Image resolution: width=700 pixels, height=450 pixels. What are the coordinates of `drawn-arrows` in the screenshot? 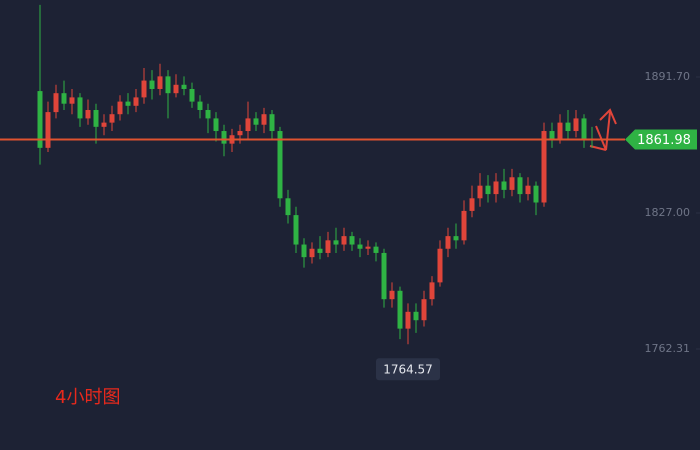 It's located at (603, 129).